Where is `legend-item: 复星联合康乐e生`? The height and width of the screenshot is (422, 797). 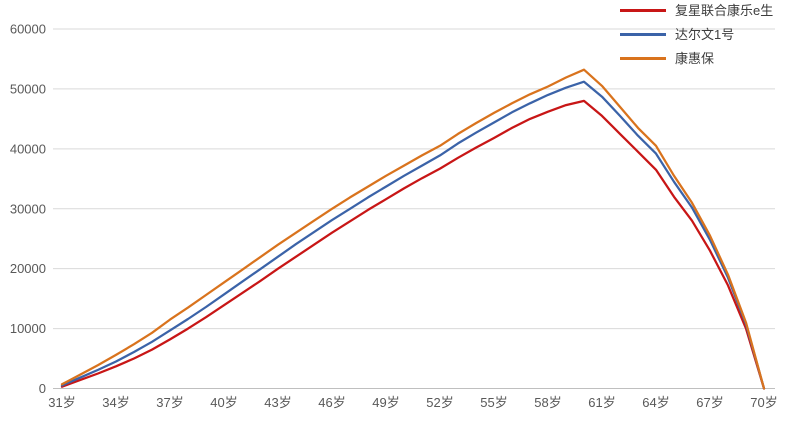 legend-item: 复星联合康乐e生 is located at coordinates (696, 11).